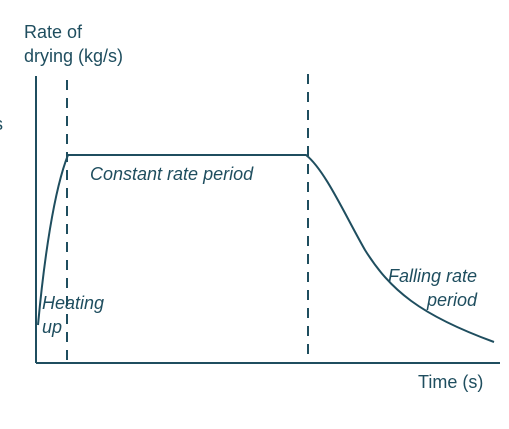  What do you see at coordinates (73, 303) in the screenshot?
I see `heating-up-label-line1: Heating` at bounding box center [73, 303].